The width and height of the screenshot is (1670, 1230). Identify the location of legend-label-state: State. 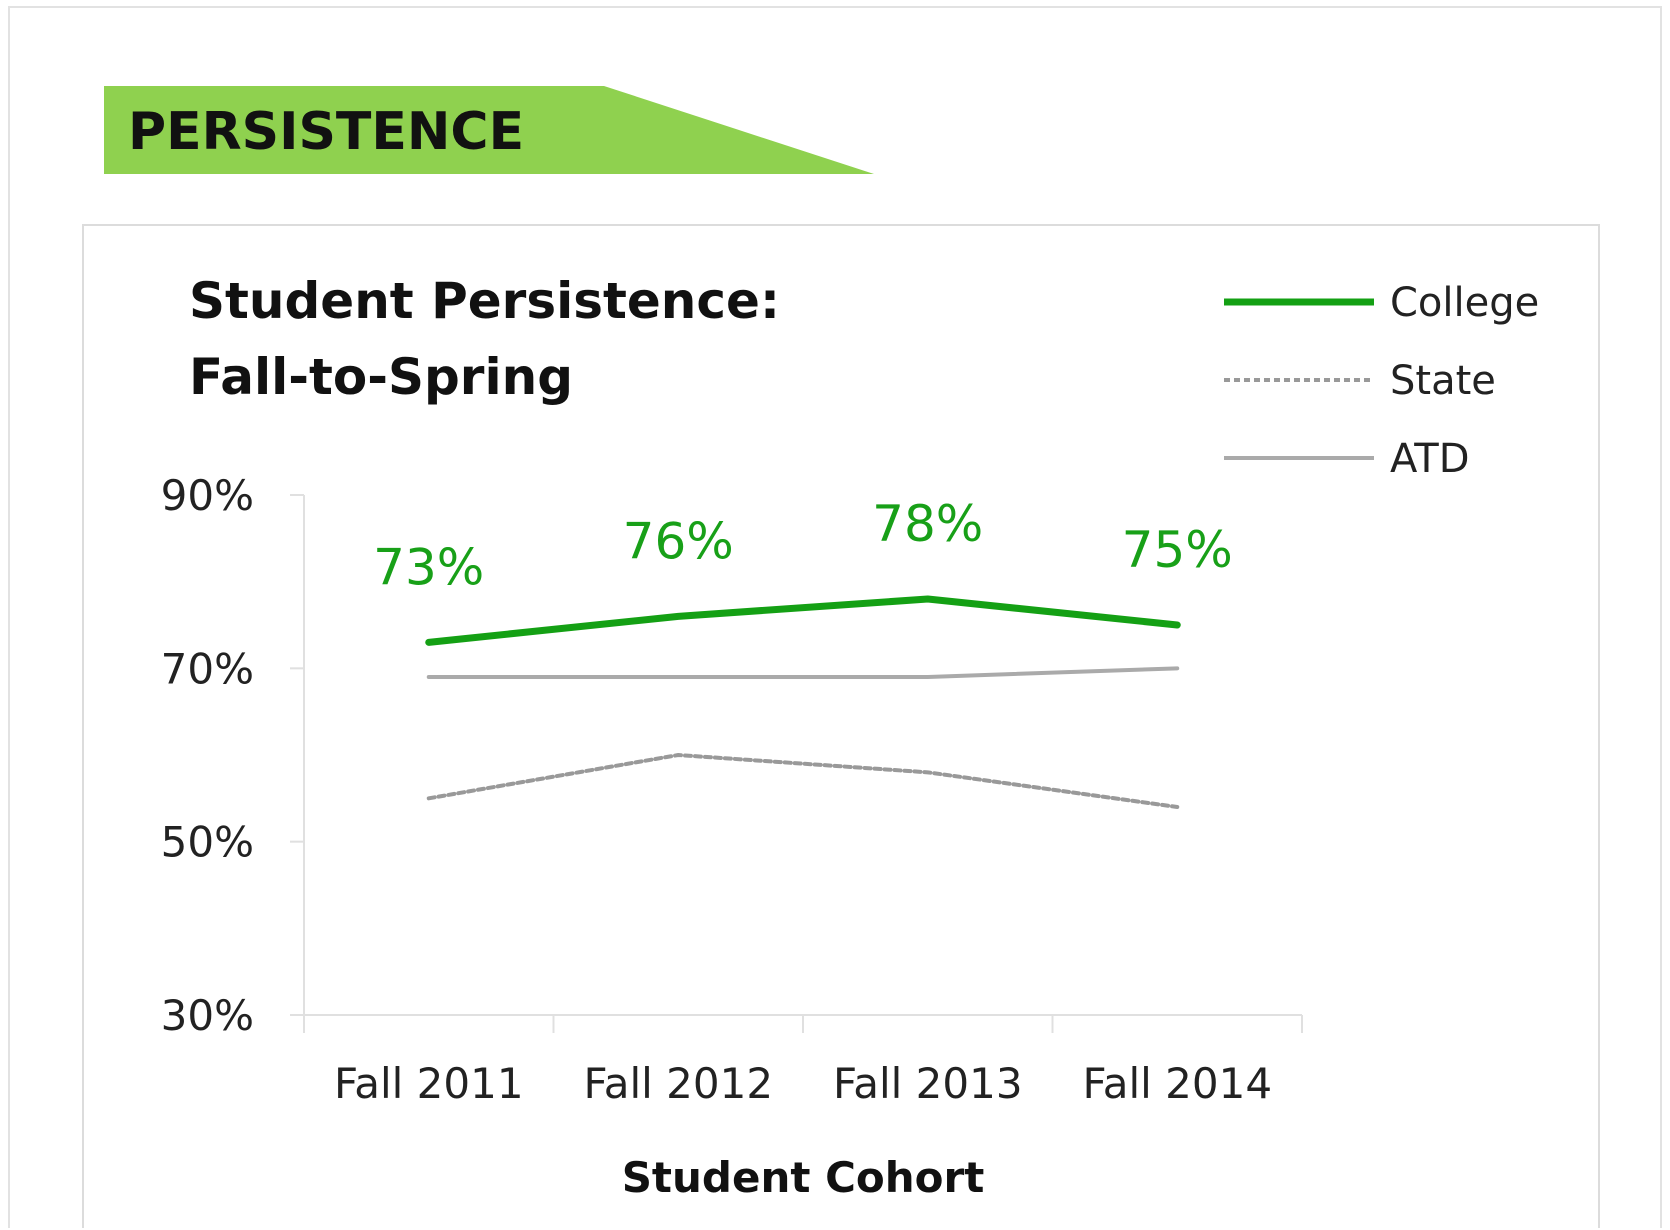
(1443, 381).